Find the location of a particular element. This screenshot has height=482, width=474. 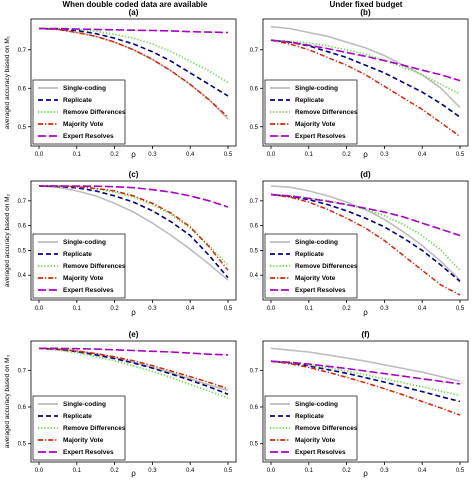

panel-label: (e) is located at coordinates (134, 334).